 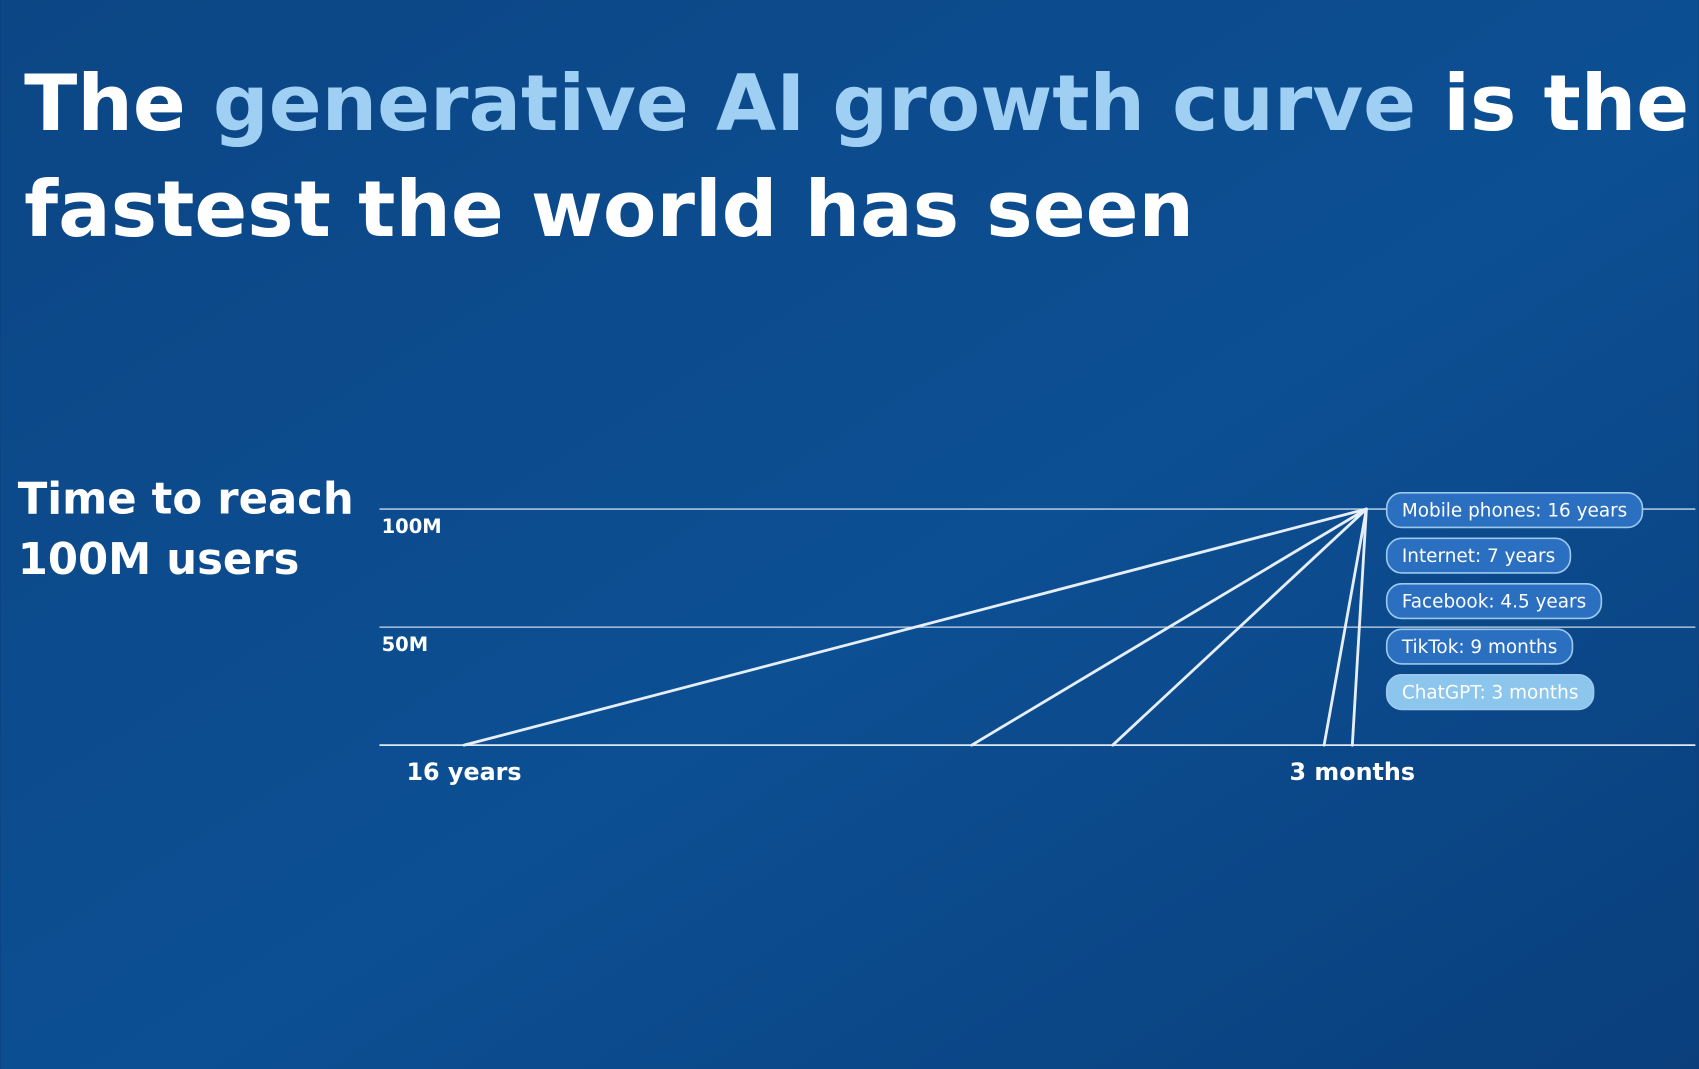 What do you see at coordinates (1566, 104) in the screenshot?
I see `title-part: is the` at bounding box center [1566, 104].